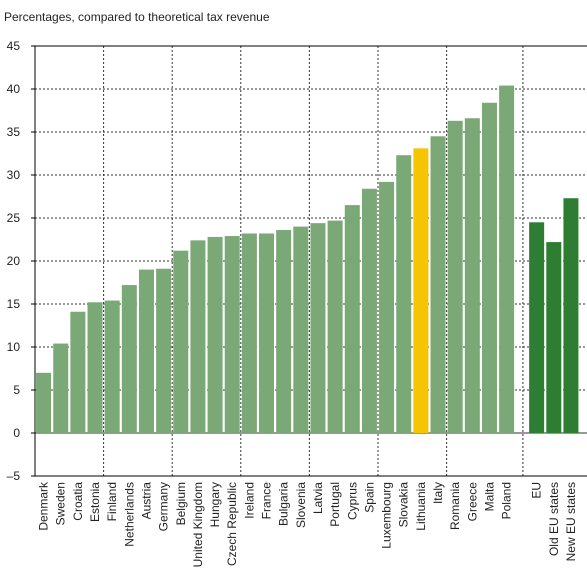 The width and height of the screenshot is (587, 575). Describe the element at coordinates (489, 268) in the screenshot. I see `bar-malta` at that location.